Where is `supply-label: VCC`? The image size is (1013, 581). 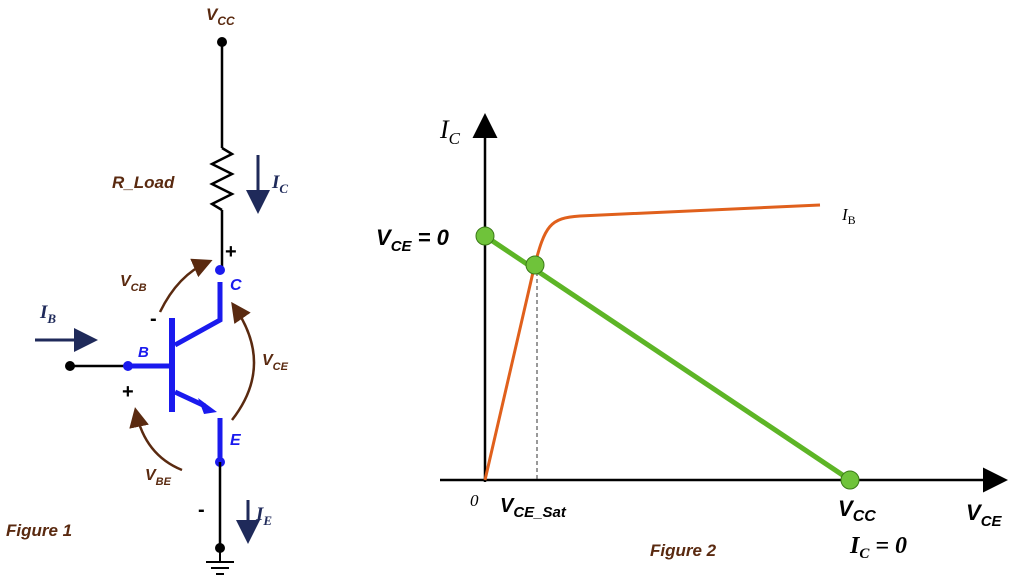 supply-label: VCC is located at coordinates (220, 16).